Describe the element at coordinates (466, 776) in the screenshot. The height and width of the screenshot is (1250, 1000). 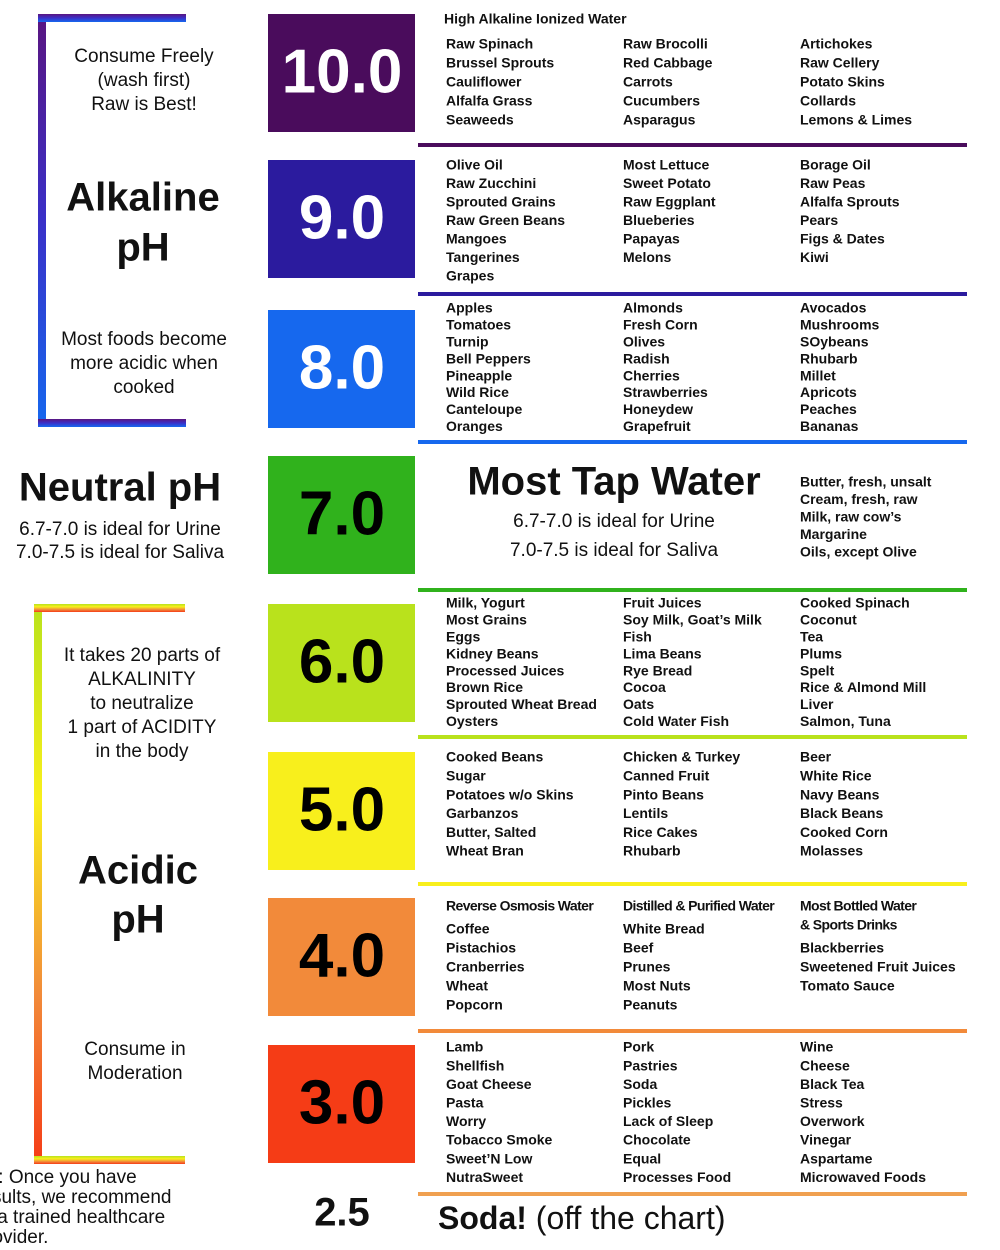
I see `food-item: Sugar` at that location.